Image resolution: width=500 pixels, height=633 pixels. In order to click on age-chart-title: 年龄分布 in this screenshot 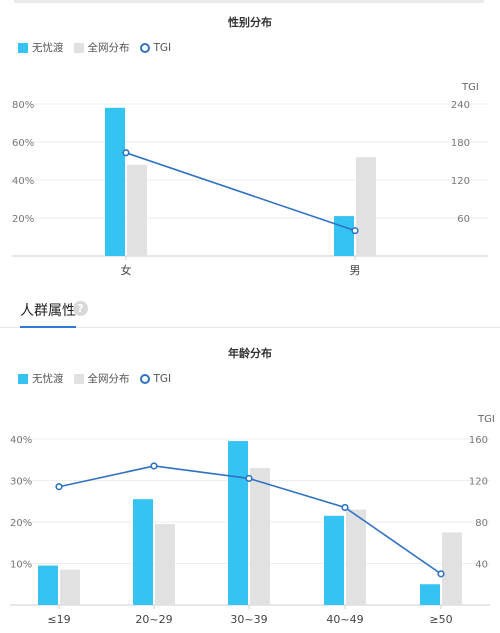, I will do `click(250, 353)`.